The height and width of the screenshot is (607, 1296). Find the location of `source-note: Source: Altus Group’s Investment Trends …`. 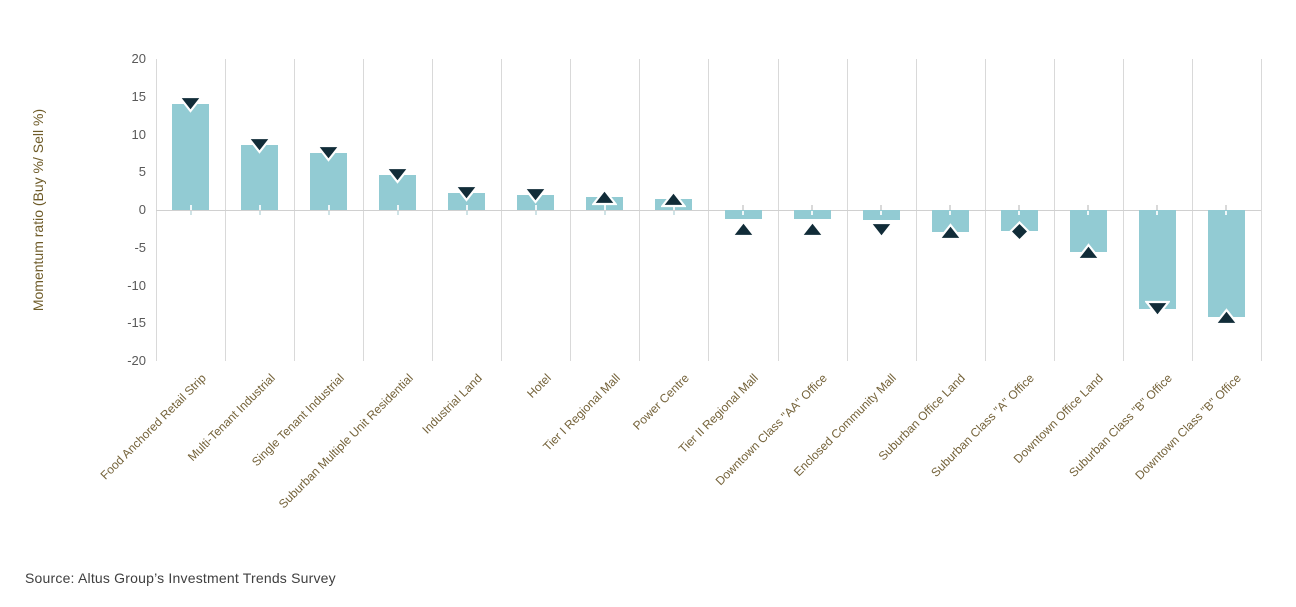

source-note: Source: Altus Group’s Investment Trends … is located at coordinates (180, 578).